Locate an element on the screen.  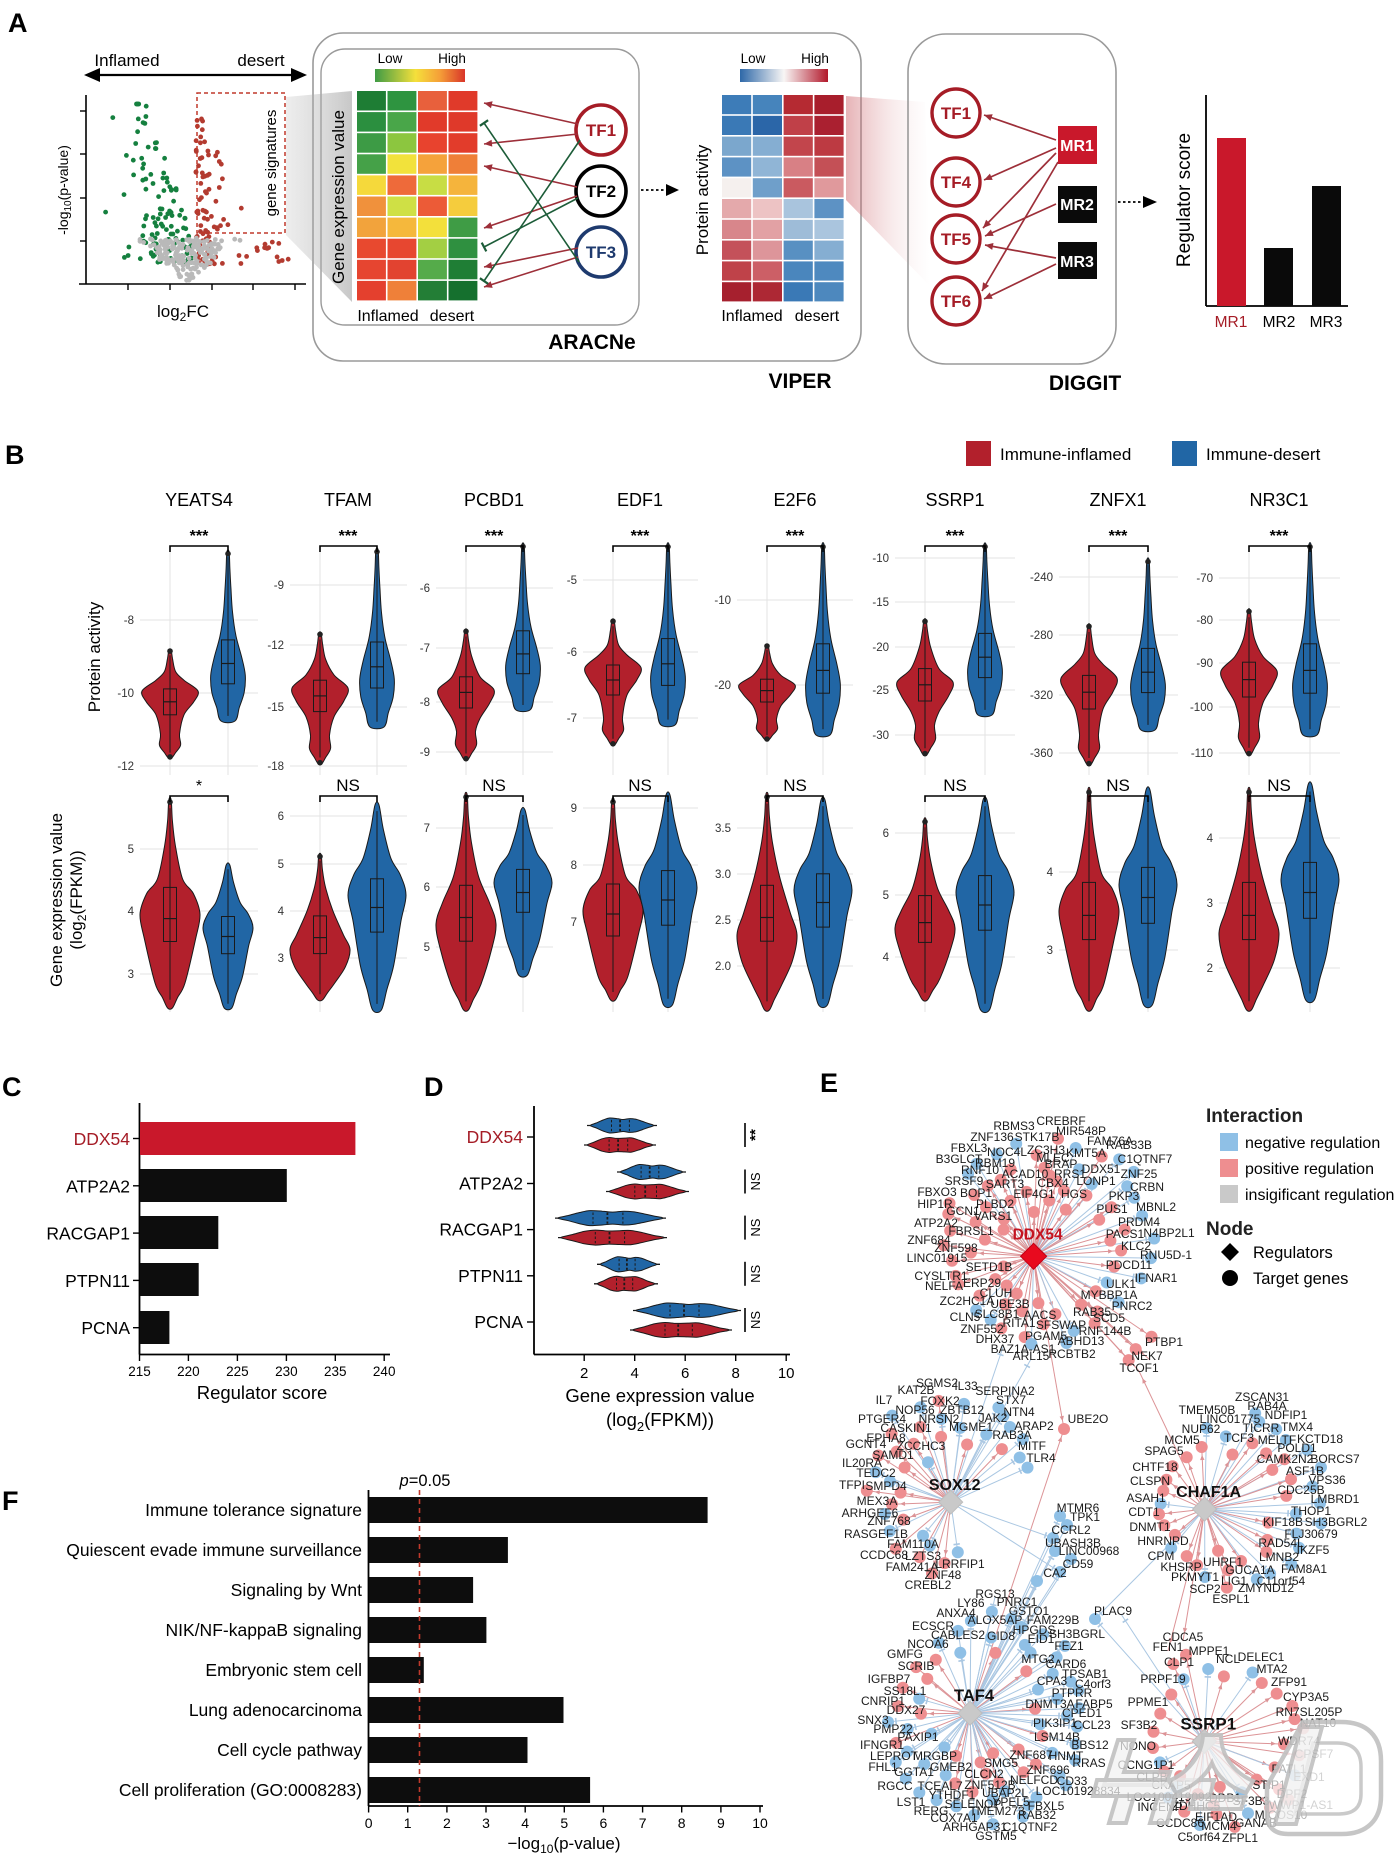
svg-text: ARHGEF6 is located at coordinates (870, 1513).